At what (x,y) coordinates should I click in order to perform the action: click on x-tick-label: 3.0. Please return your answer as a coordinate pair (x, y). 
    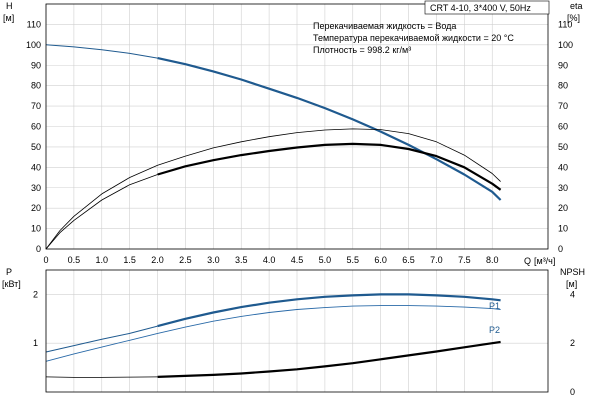
    Looking at the image, I should click on (213, 260).